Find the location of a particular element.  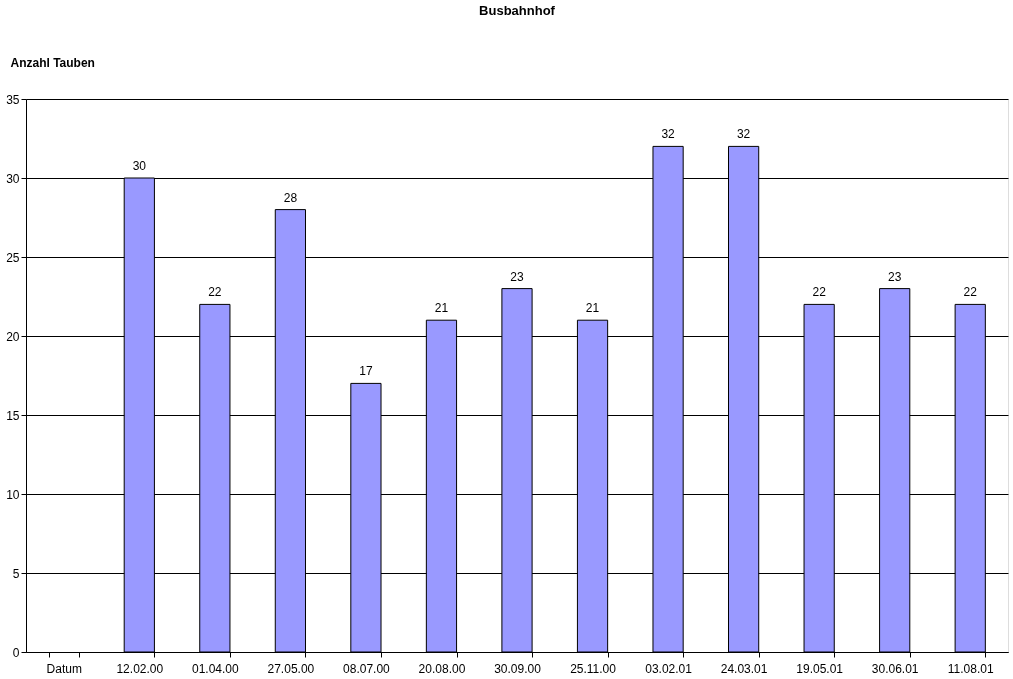

x-tick-label: 11.08.01 is located at coordinates (970, 668).